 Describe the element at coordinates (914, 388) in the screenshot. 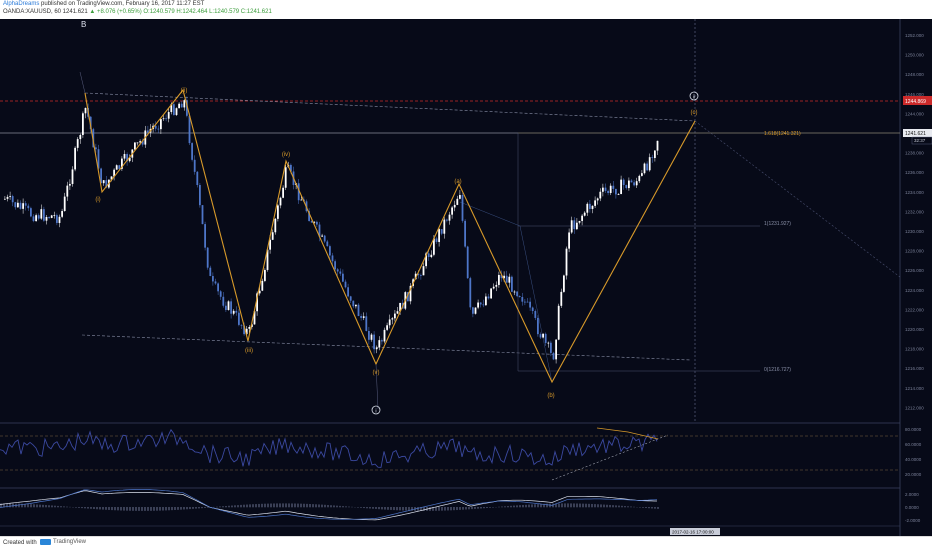

I see `price-tick-label: 1214.000` at that location.